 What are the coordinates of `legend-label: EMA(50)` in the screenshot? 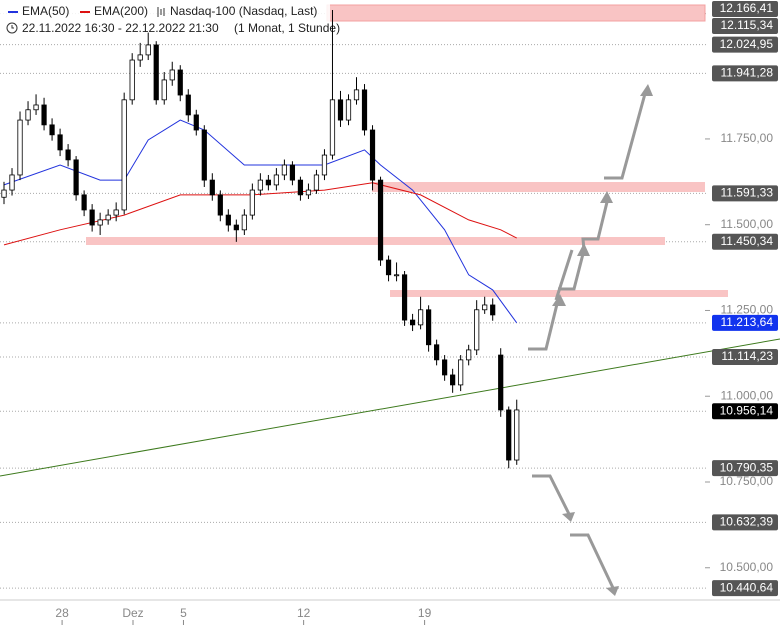 It's located at (45, 11).